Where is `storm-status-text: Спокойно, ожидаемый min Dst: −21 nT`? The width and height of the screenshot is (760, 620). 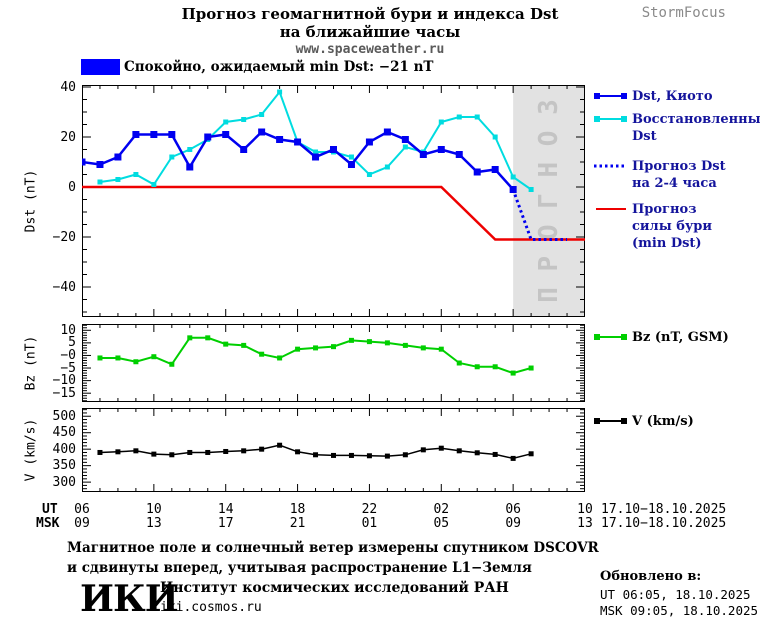
storm-status-text: Спокойно, ожидаемый min Dst: −21 nT is located at coordinates (279, 67).